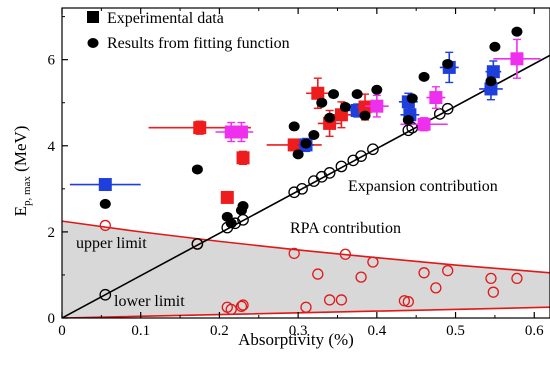 The image size is (550, 369). Describe the element at coordinates (219, 331) in the screenshot. I see `x-tick-label: 0.2` at that location.